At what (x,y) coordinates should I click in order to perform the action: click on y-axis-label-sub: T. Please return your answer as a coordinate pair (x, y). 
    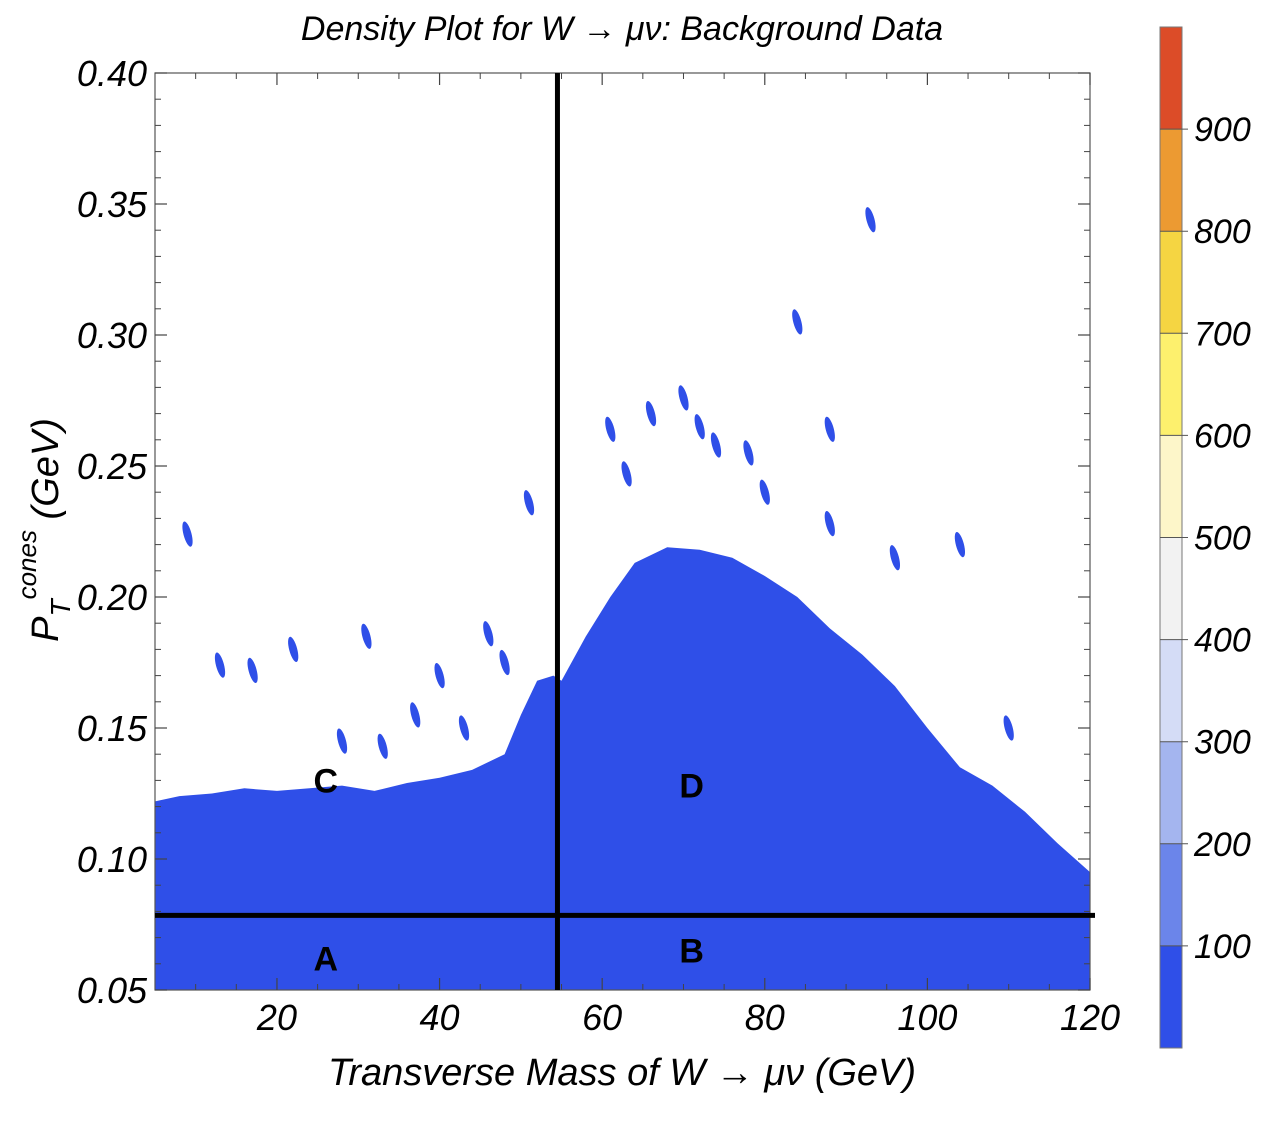
    Looking at the image, I should click on (60, 607).